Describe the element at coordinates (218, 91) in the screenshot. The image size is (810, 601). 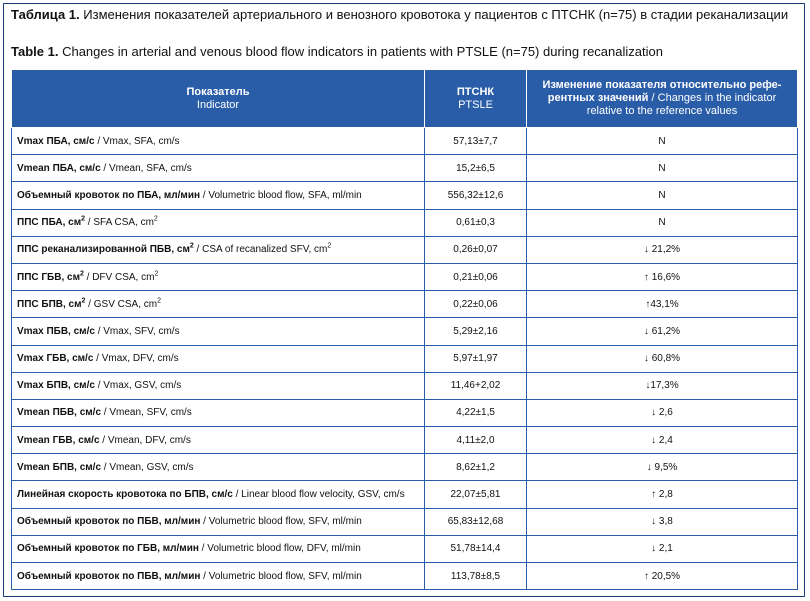
I see `header-indicator-ru: Показатель` at that location.